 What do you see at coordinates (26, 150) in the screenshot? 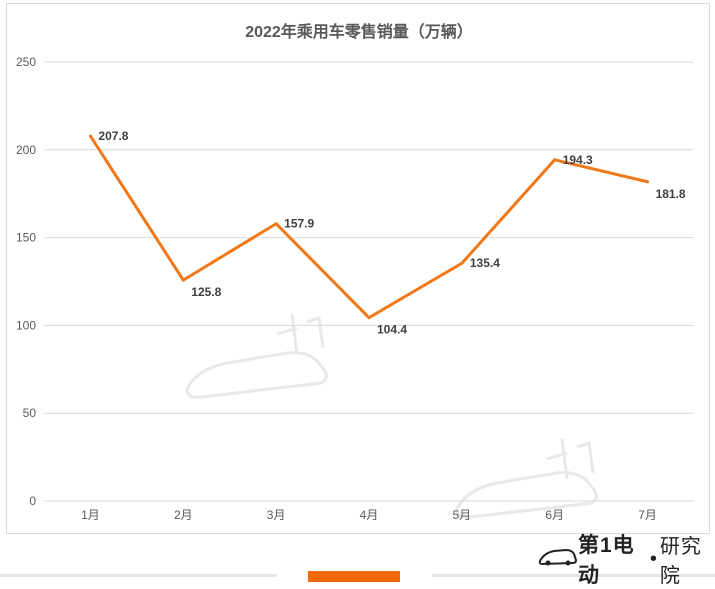
I see `y-tick-label: 200` at bounding box center [26, 150].